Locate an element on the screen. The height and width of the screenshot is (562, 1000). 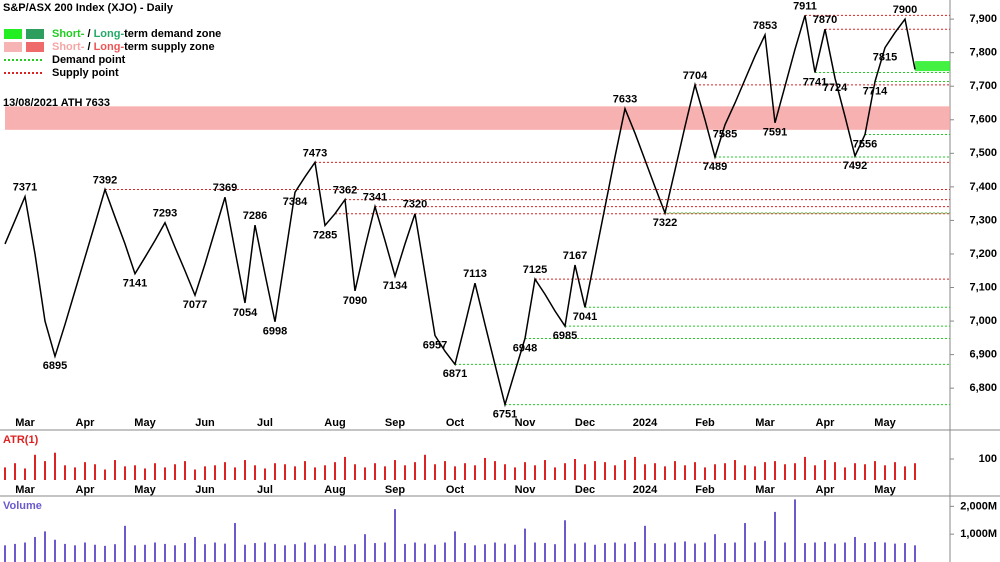
x-tick-label: Nov is located at coordinates (526, 490).